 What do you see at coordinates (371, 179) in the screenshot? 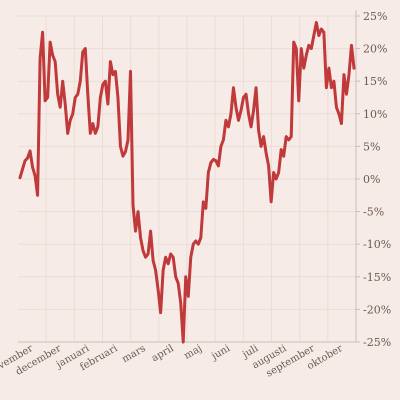
I see `y-tick-label: 0%` at bounding box center [371, 179].